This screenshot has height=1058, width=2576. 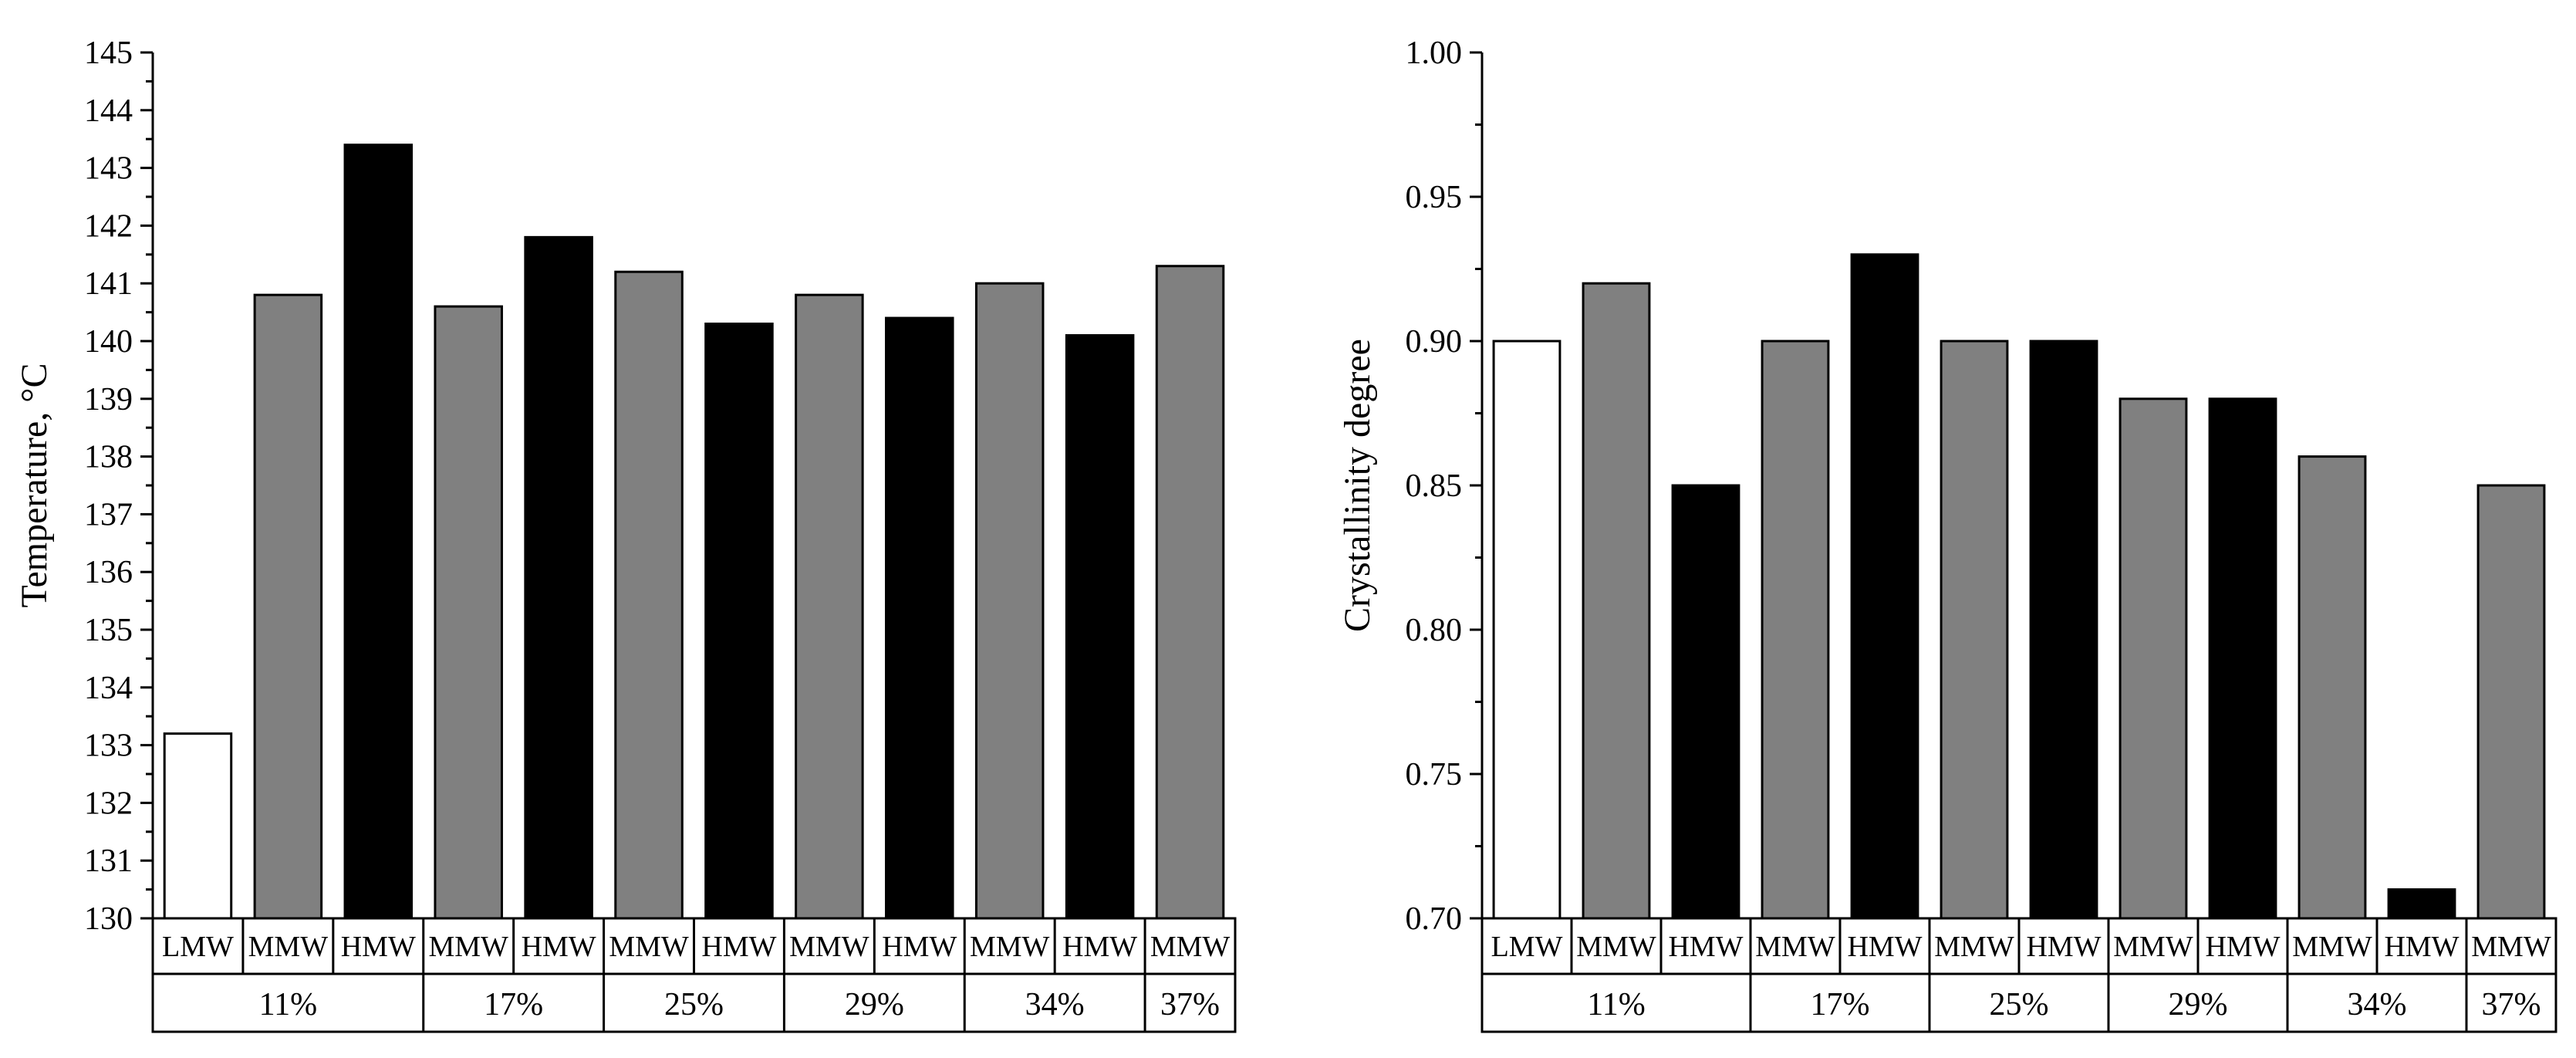 What do you see at coordinates (108, 514) in the screenshot?
I see `y-tick-label: 137` at bounding box center [108, 514].